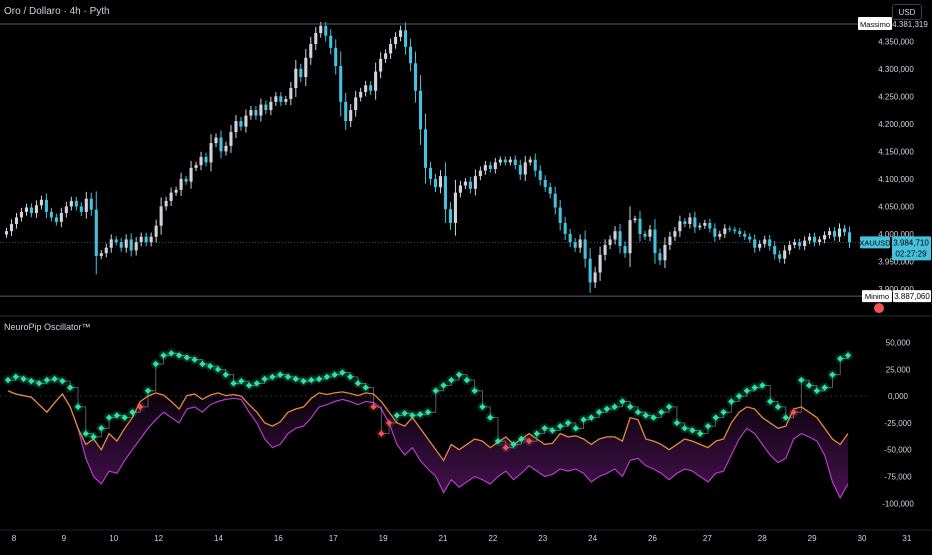  What do you see at coordinates (47, 327) in the screenshot?
I see `oscillator-title: NeuroPip Oscillator™` at bounding box center [47, 327].